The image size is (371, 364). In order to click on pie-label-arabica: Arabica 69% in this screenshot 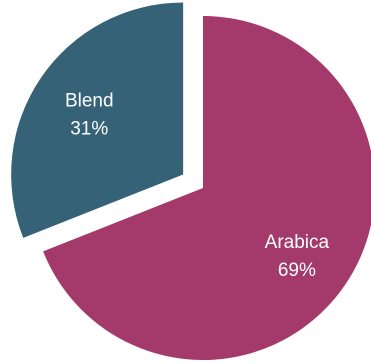, I will do `click(297, 256)`.